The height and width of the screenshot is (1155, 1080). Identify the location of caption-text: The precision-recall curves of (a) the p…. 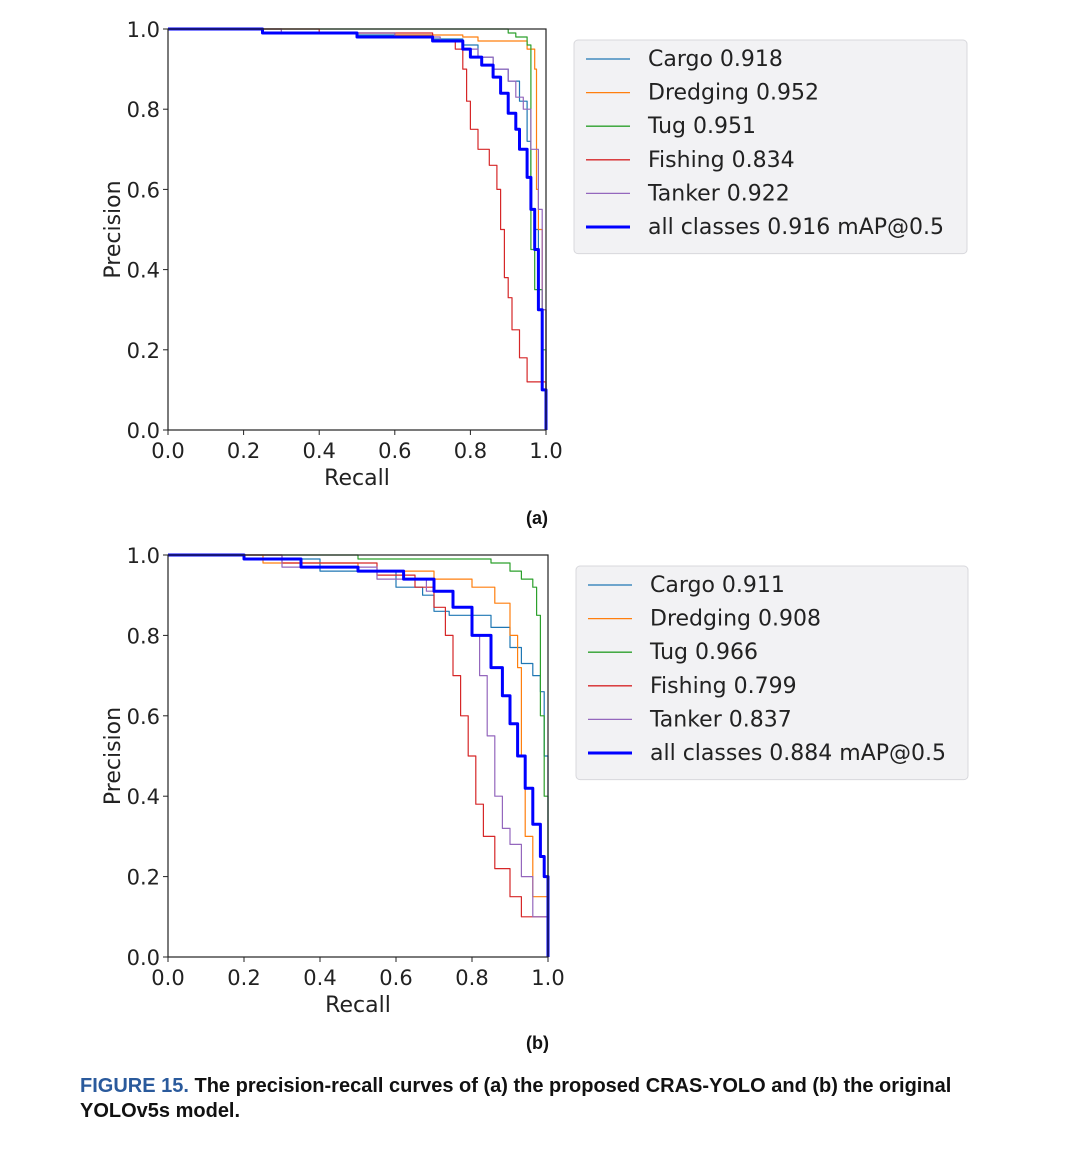
(516, 1098).